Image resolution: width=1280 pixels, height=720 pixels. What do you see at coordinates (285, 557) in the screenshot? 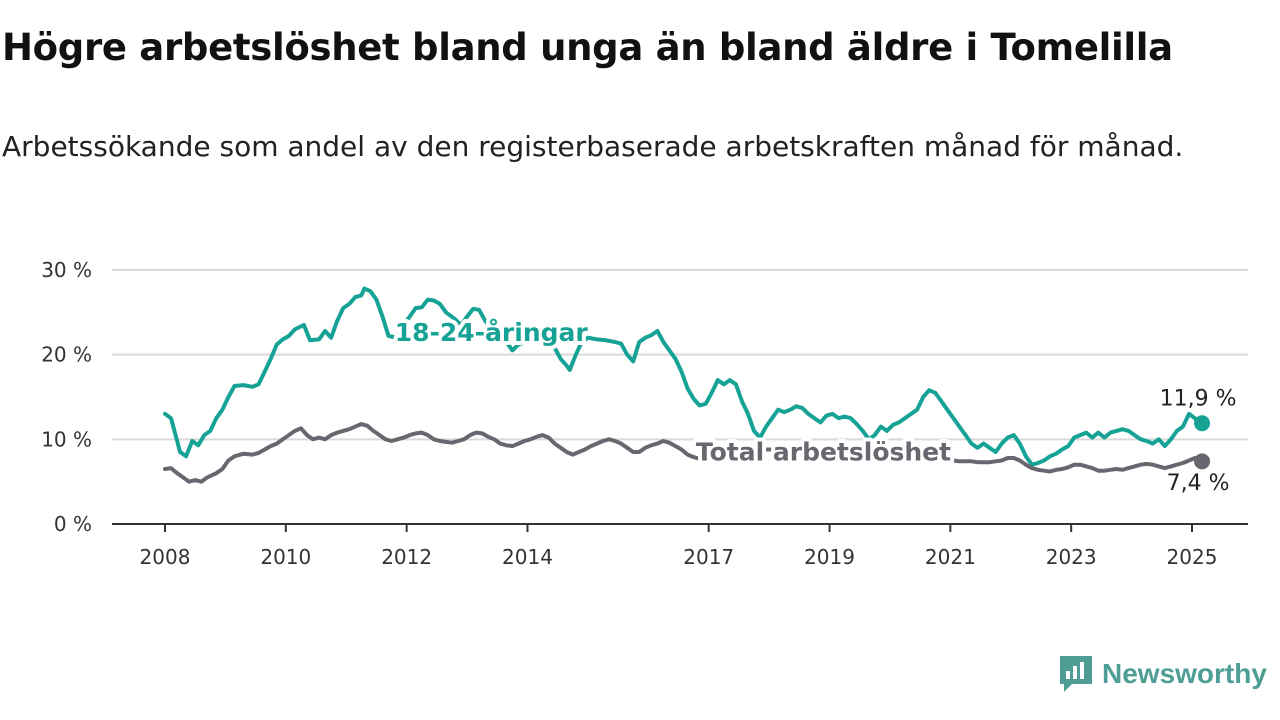
I see `x-tick-label: 2010` at bounding box center [285, 557].